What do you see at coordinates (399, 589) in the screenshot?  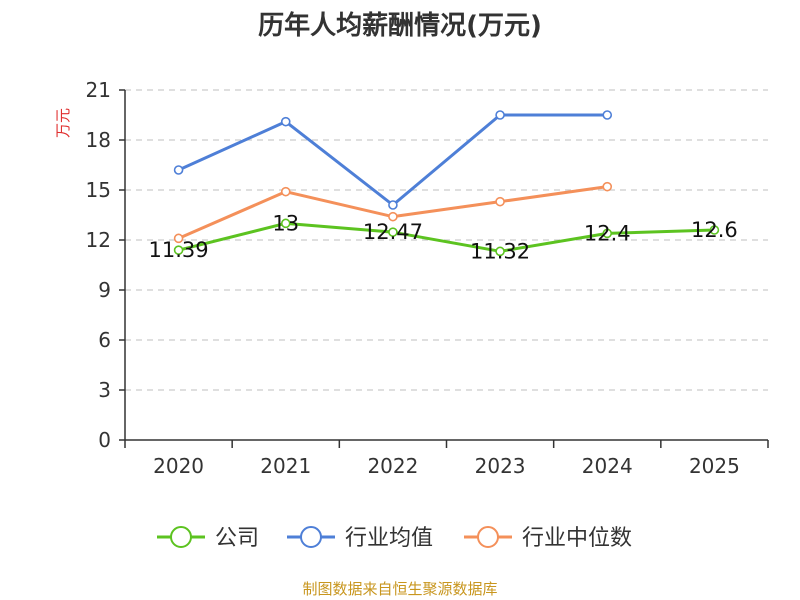 I see `data-source-note: 制图数据来自恒生聚源数据库` at bounding box center [399, 589].